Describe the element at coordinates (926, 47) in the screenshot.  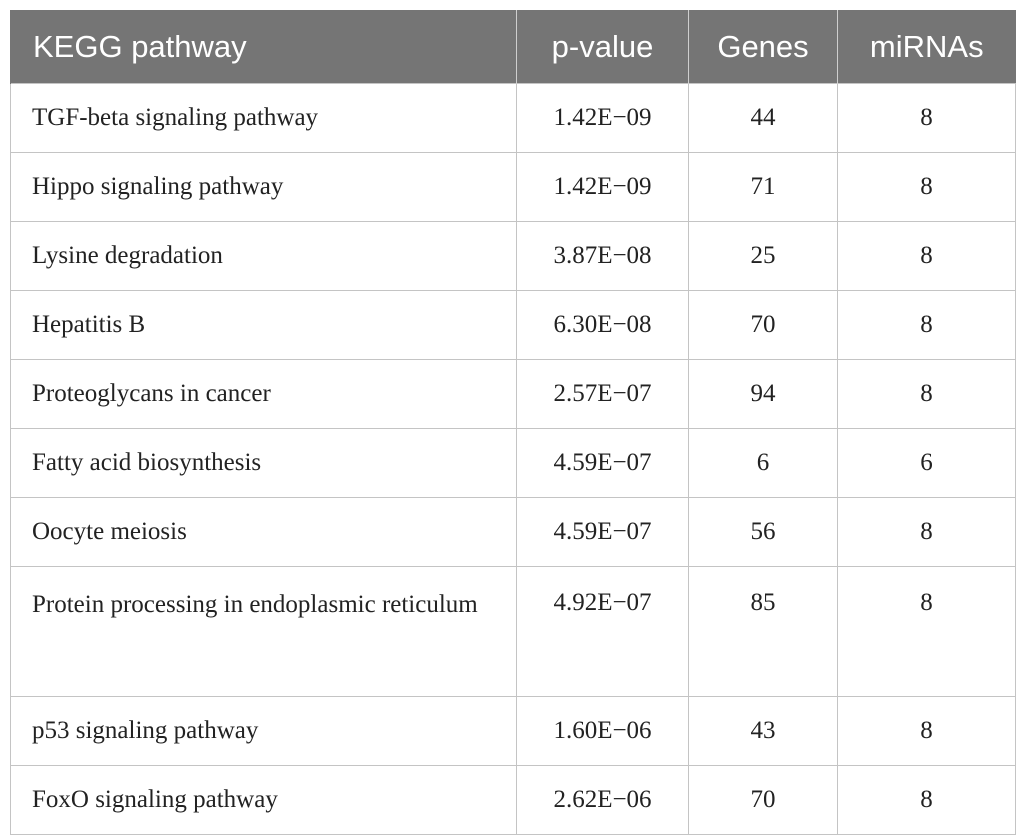
I see `header-mirnas: miRNAs` at that location.